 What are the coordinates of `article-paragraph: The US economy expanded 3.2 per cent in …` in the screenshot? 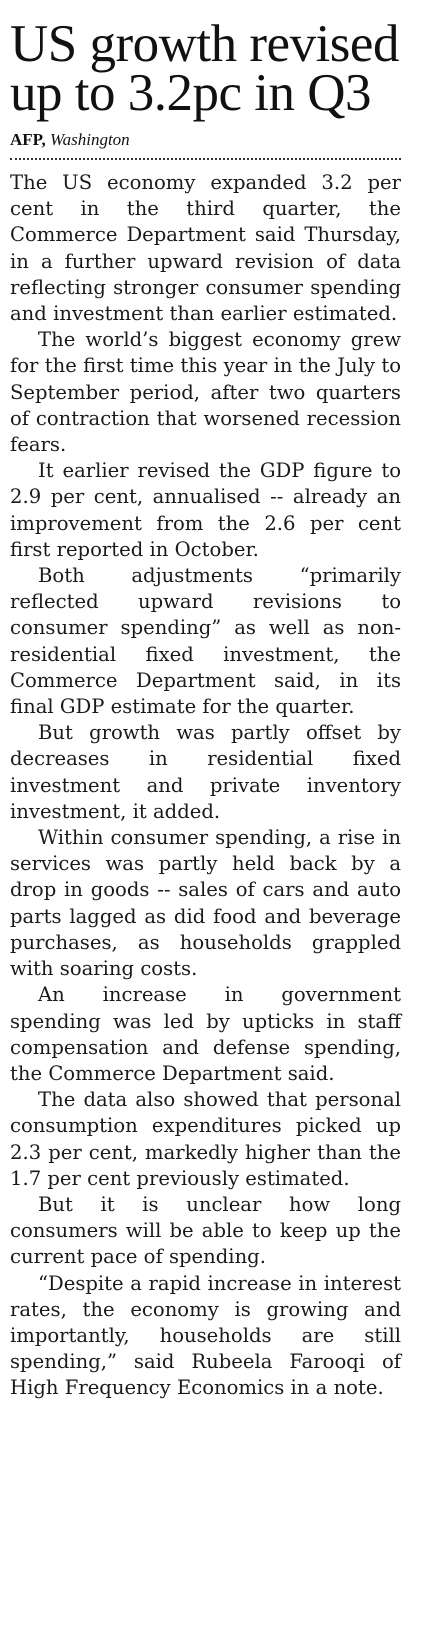 It's located at (205, 248).